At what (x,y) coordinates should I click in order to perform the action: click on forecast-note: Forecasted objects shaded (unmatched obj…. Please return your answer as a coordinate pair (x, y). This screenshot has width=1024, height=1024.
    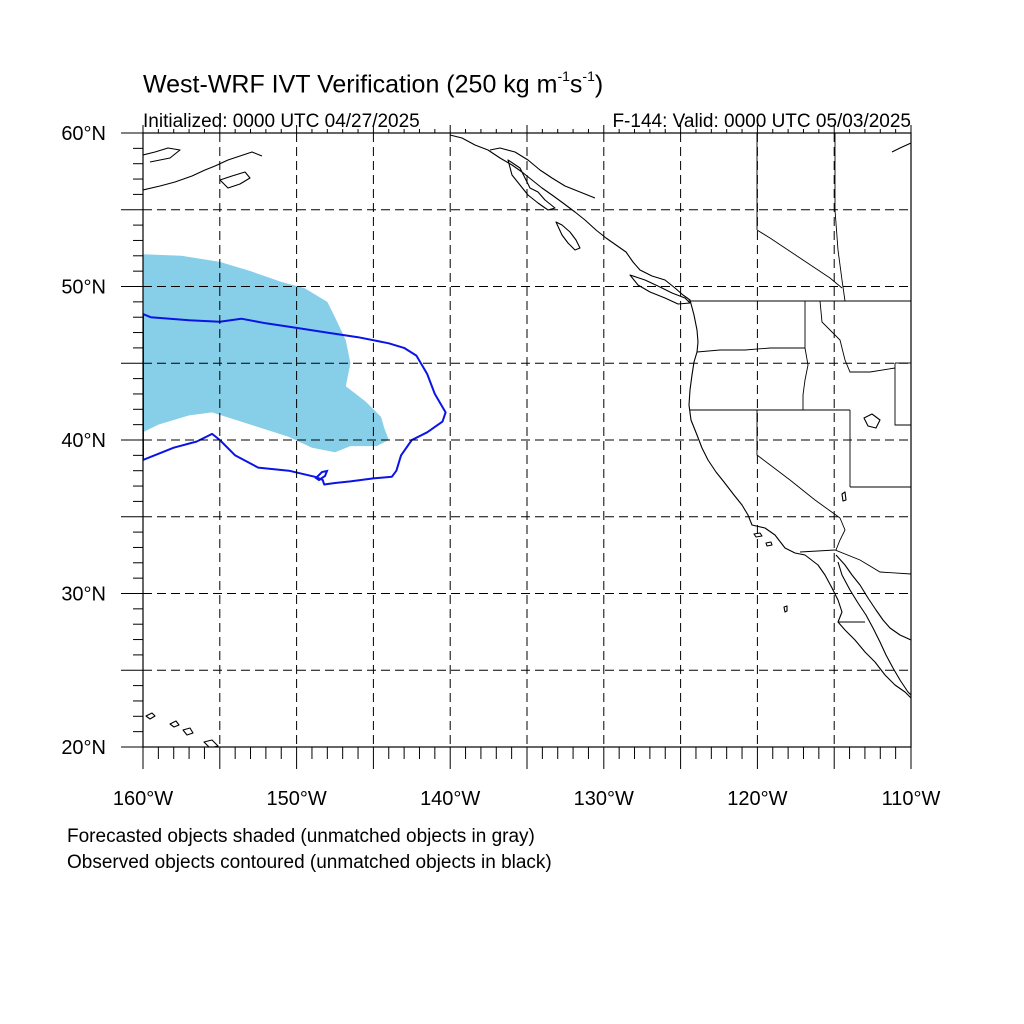
    Looking at the image, I should click on (301, 836).